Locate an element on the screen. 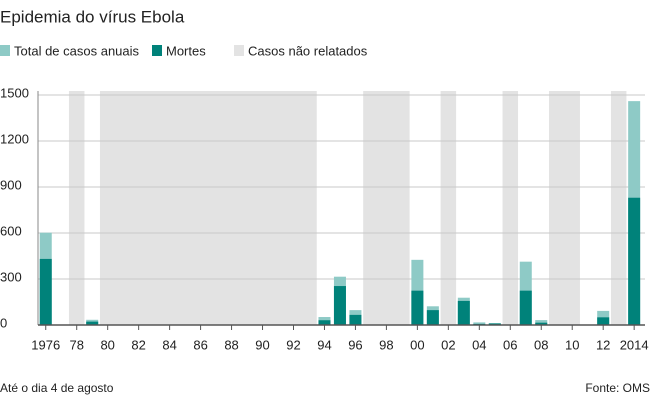  x-tick-label: 12 is located at coordinates (603, 344).